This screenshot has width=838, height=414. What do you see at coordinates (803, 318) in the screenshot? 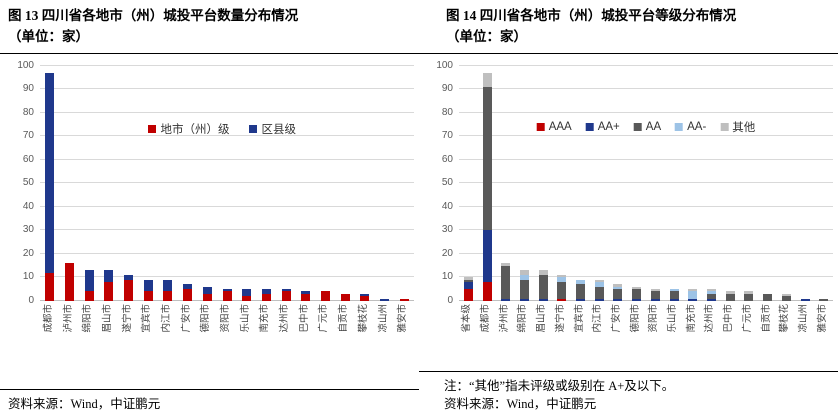
I see `x-axis-label: 凉山州` at bounding box center [803, 318].